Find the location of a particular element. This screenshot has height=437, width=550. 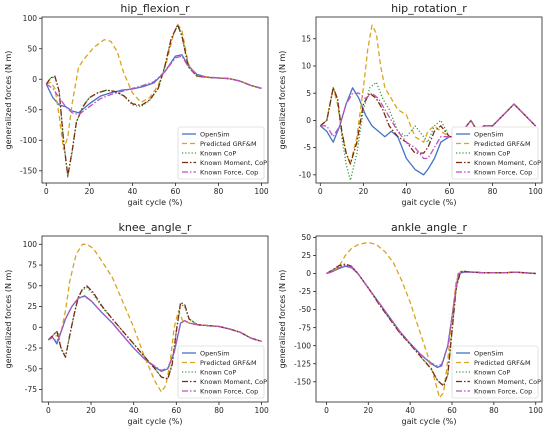

y-tick-label: 5 is located at coordinates (308, 93).